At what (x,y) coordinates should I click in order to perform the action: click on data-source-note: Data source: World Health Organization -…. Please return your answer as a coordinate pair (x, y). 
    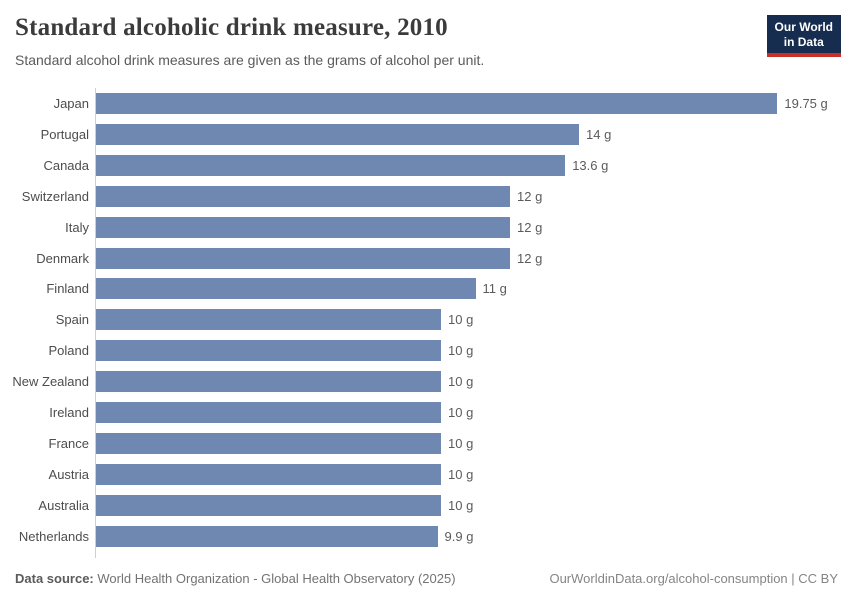
    Looking at the image, I should click on (235, 578).